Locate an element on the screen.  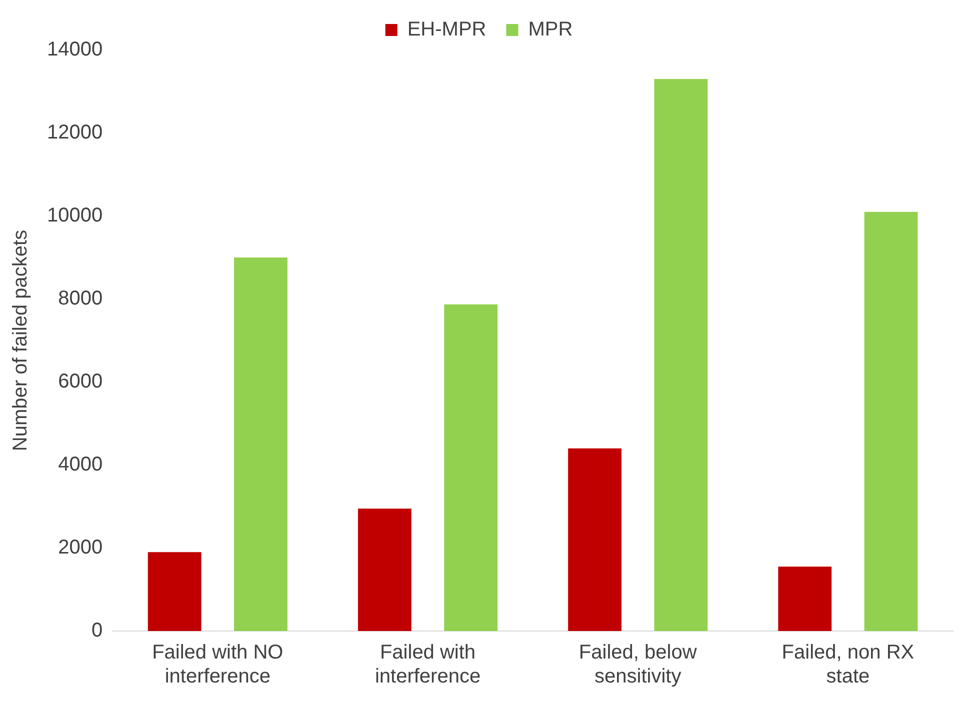
x-tick-label: Failed, non RX state is located at coordinates (848, 665).